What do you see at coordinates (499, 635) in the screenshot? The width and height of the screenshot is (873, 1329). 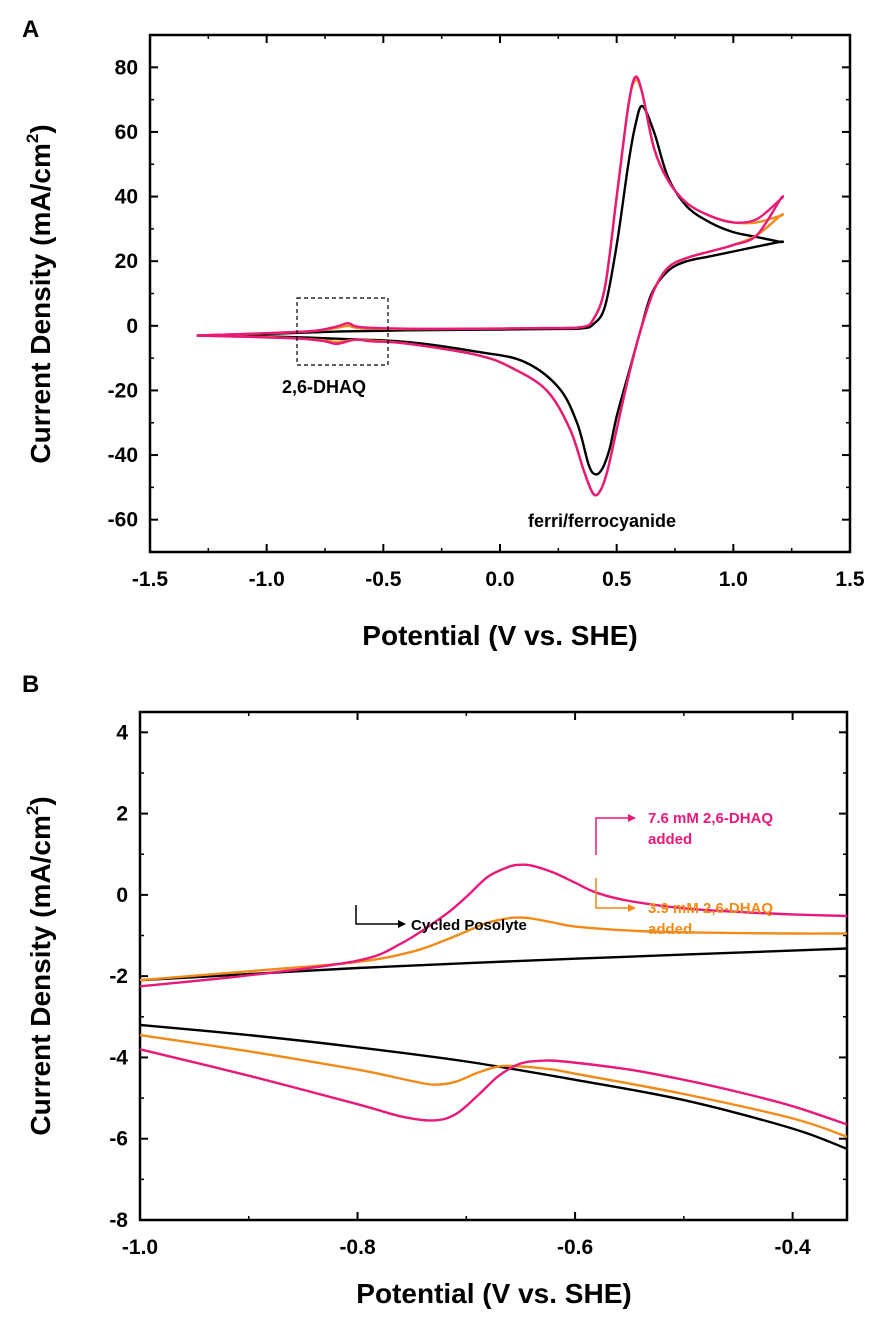 I see `panel-a-xlabel: Potential (V vs. SHE)` at bounding box center [499, 635].